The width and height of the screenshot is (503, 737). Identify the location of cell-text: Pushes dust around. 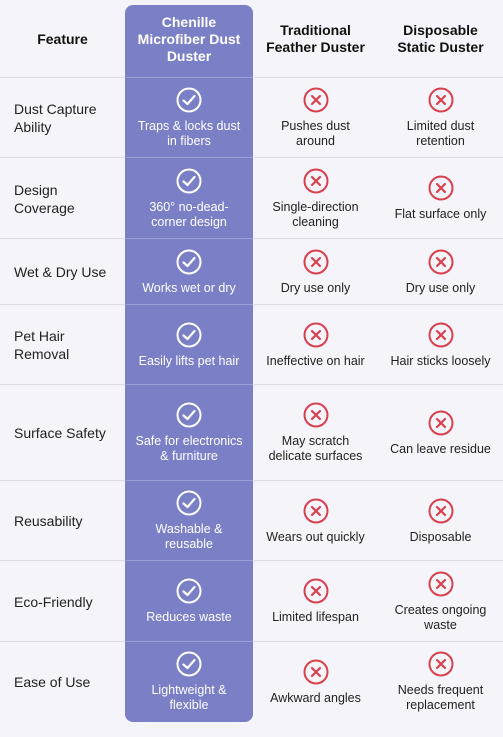
(315, 133).